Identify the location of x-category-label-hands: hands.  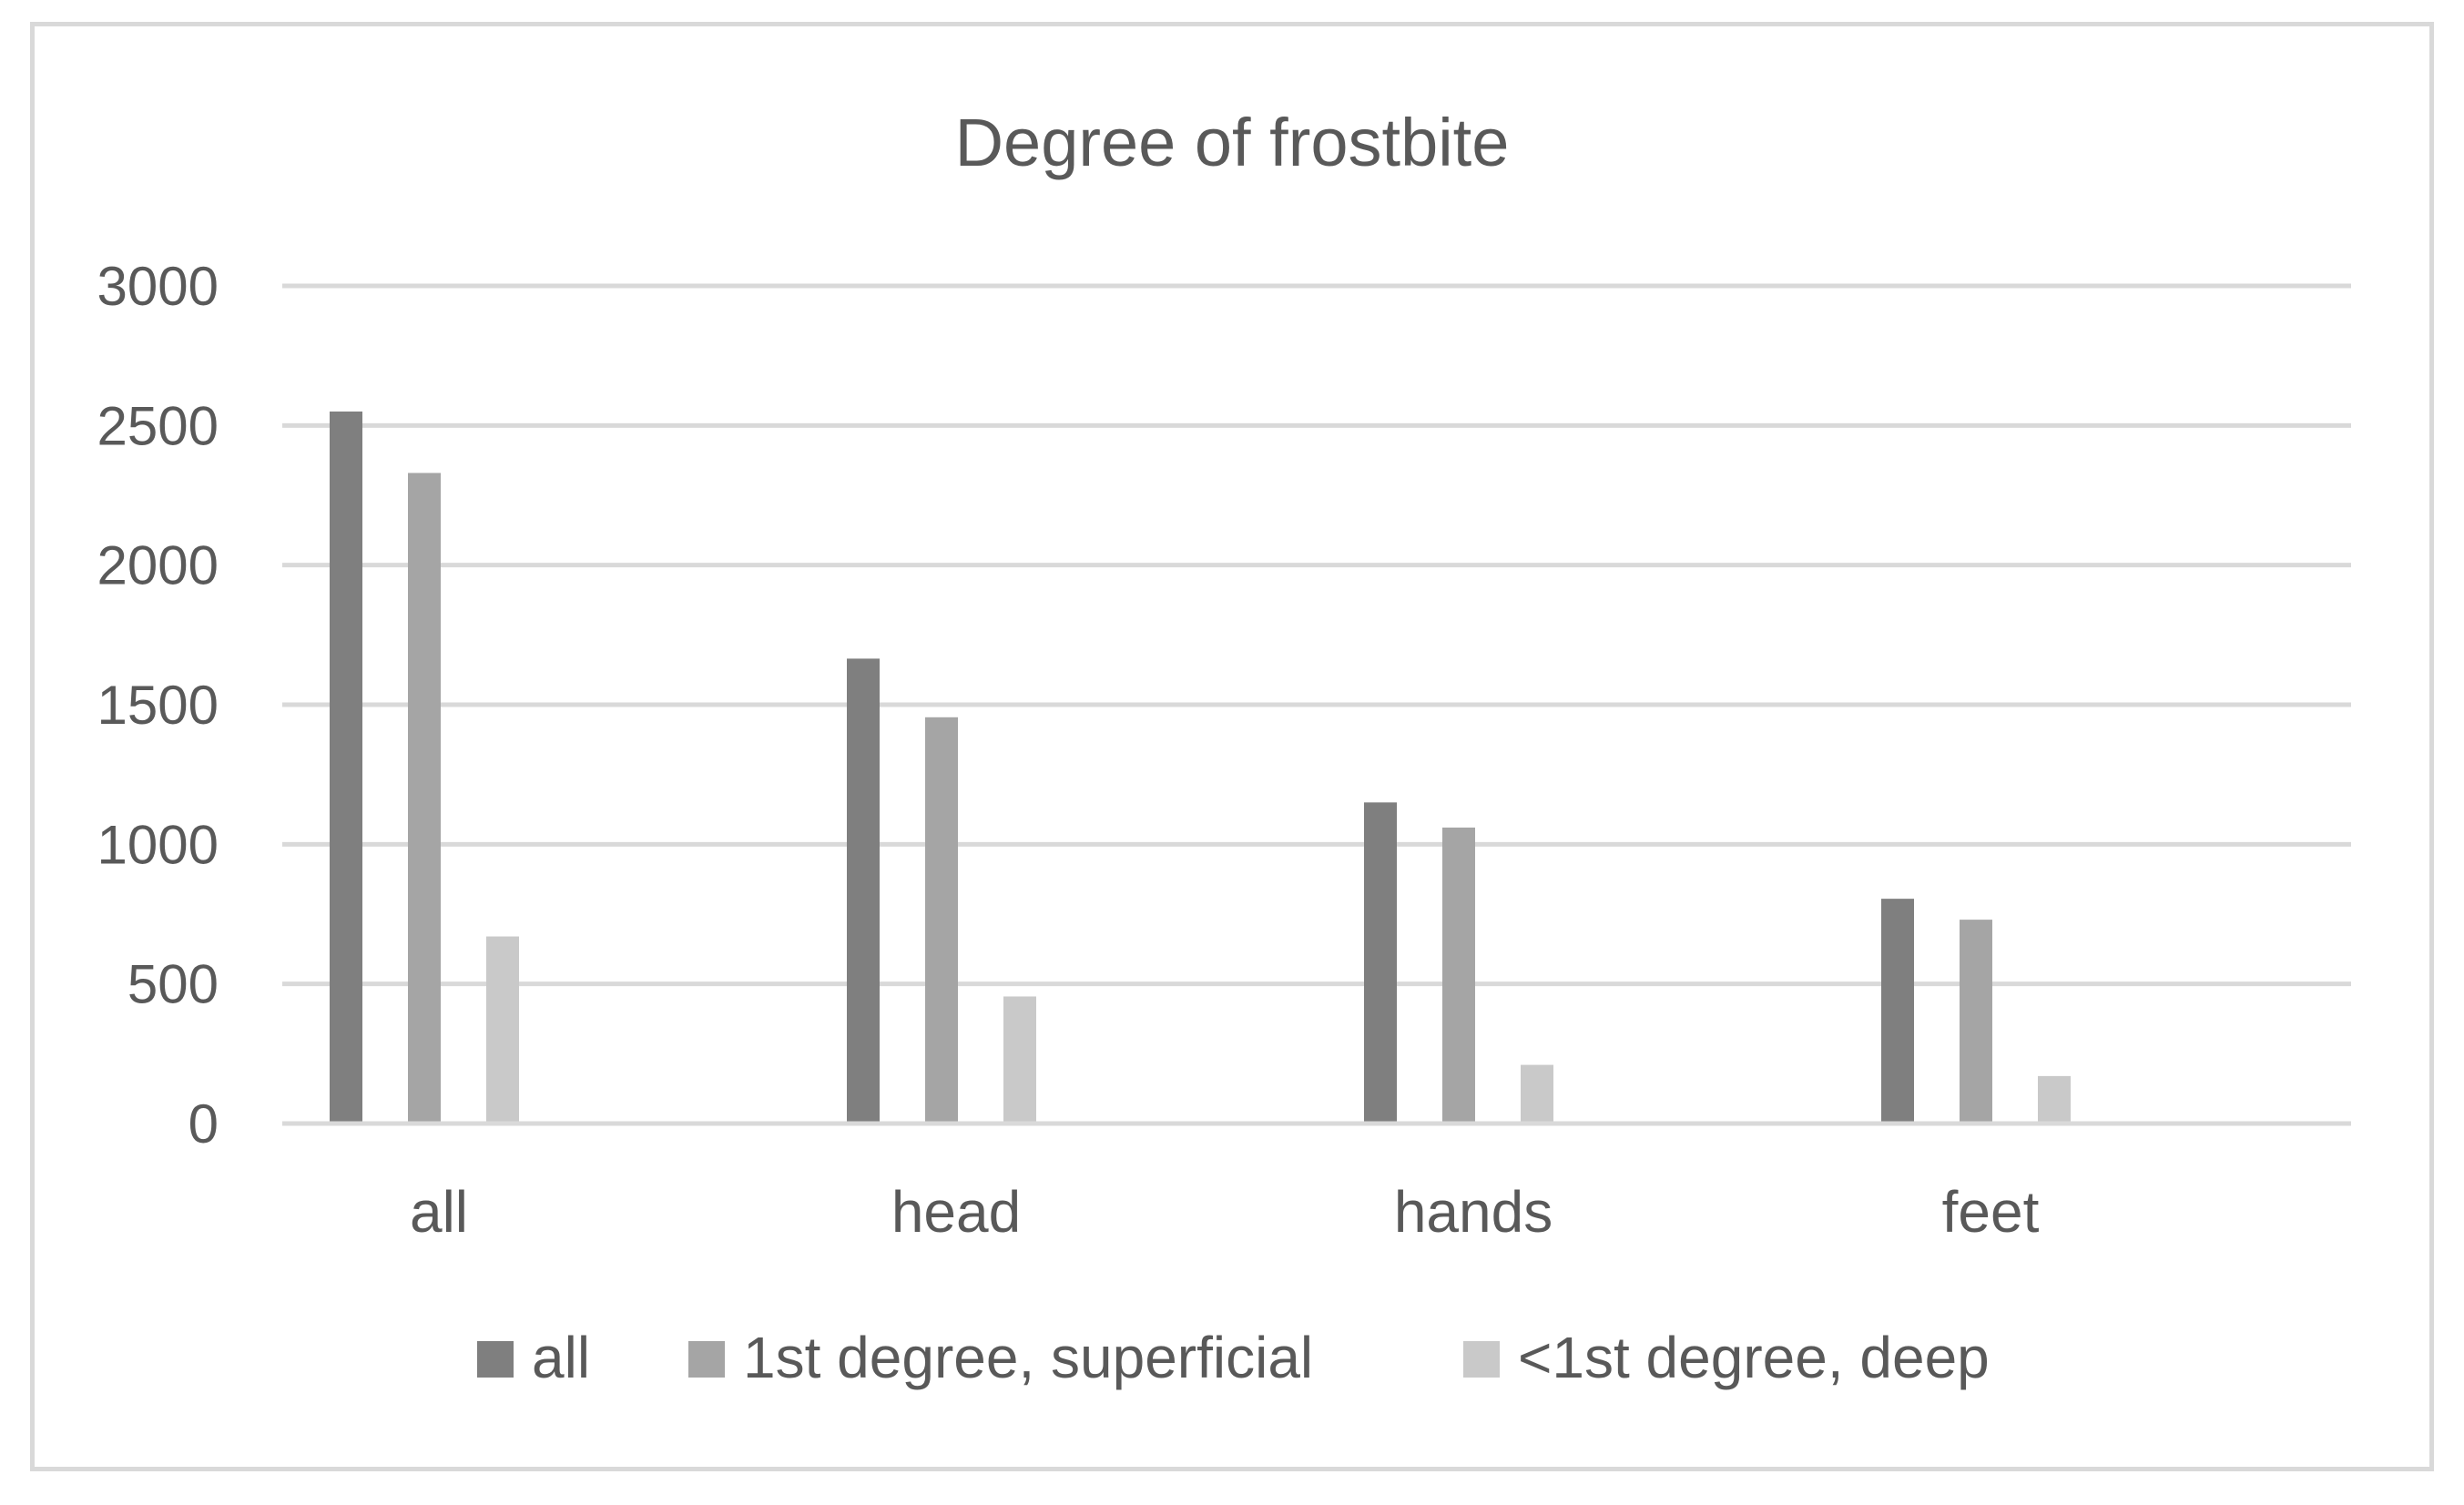
(1474, 1212).